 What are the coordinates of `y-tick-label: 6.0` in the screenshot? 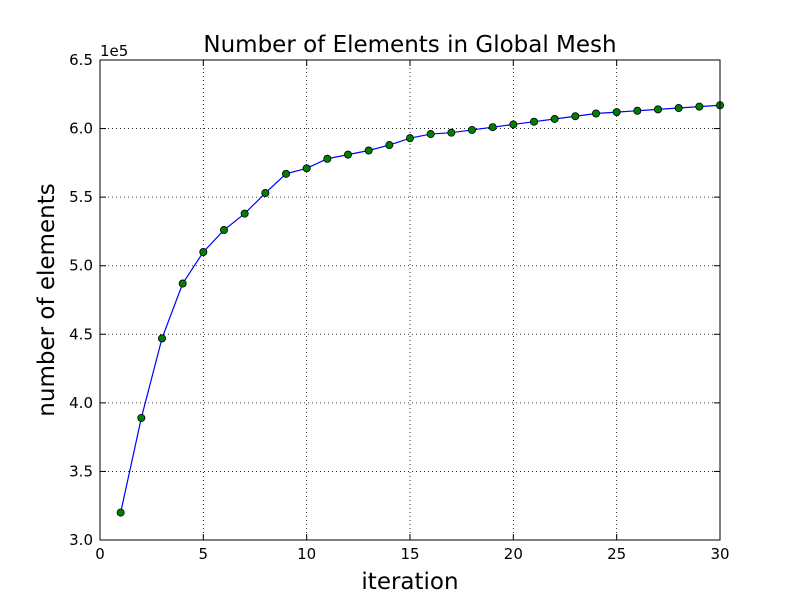 It's located at (81, 129).